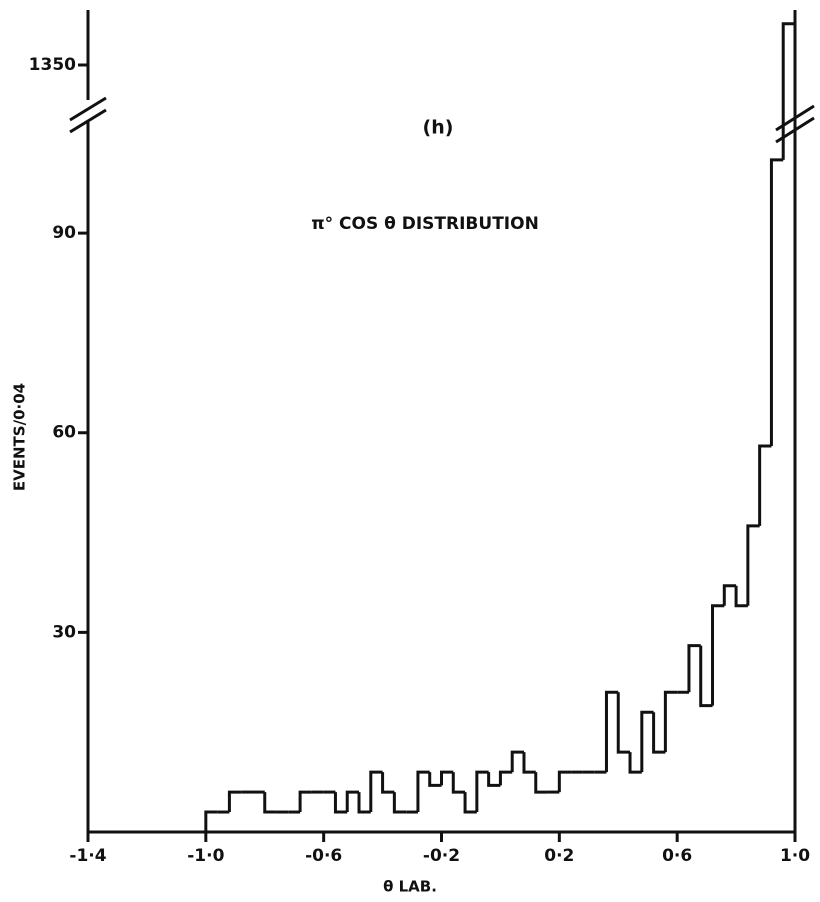 The width and height of the screenshot is (820, 902). What do you see at coordinates (87, 856) in the screenshot?
I see `x-tick-label: -1·4` at bounding box center [87, 856].